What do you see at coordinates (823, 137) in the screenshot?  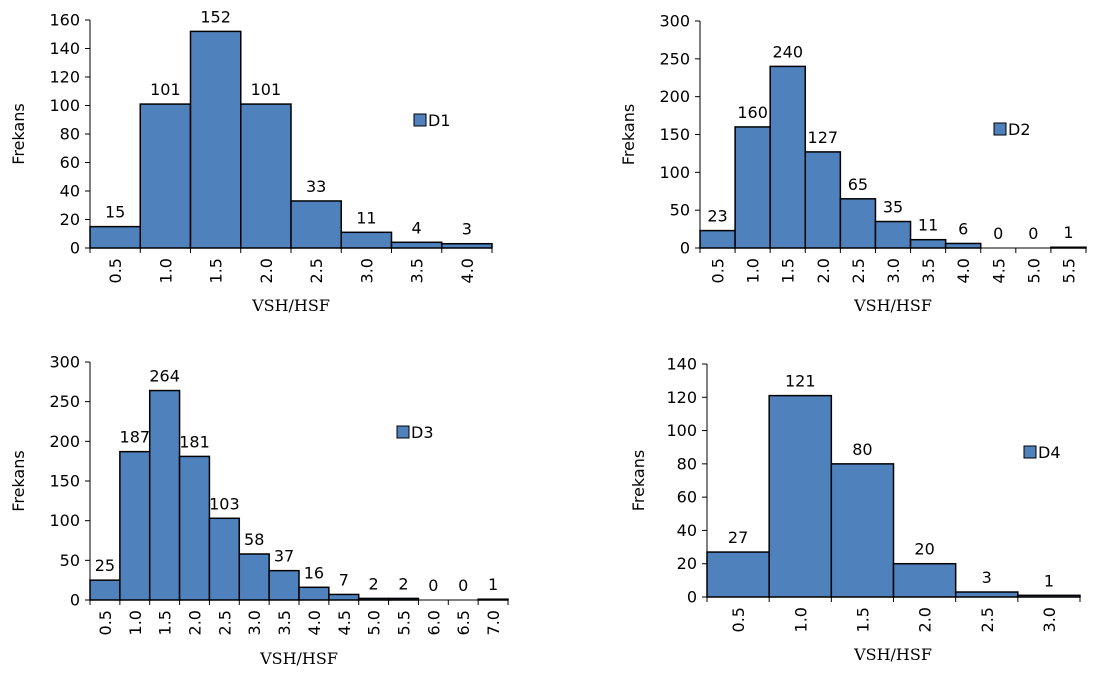 I see `data-label: 127` at bounding box center [823, 137].